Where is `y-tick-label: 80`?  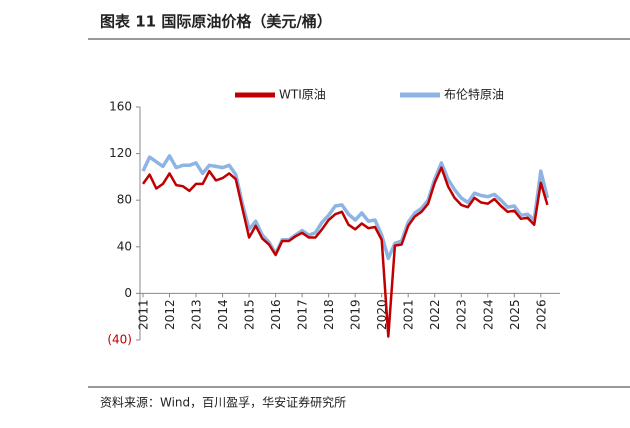 y-tick-label: 80 is located at coordinates (124, 200).